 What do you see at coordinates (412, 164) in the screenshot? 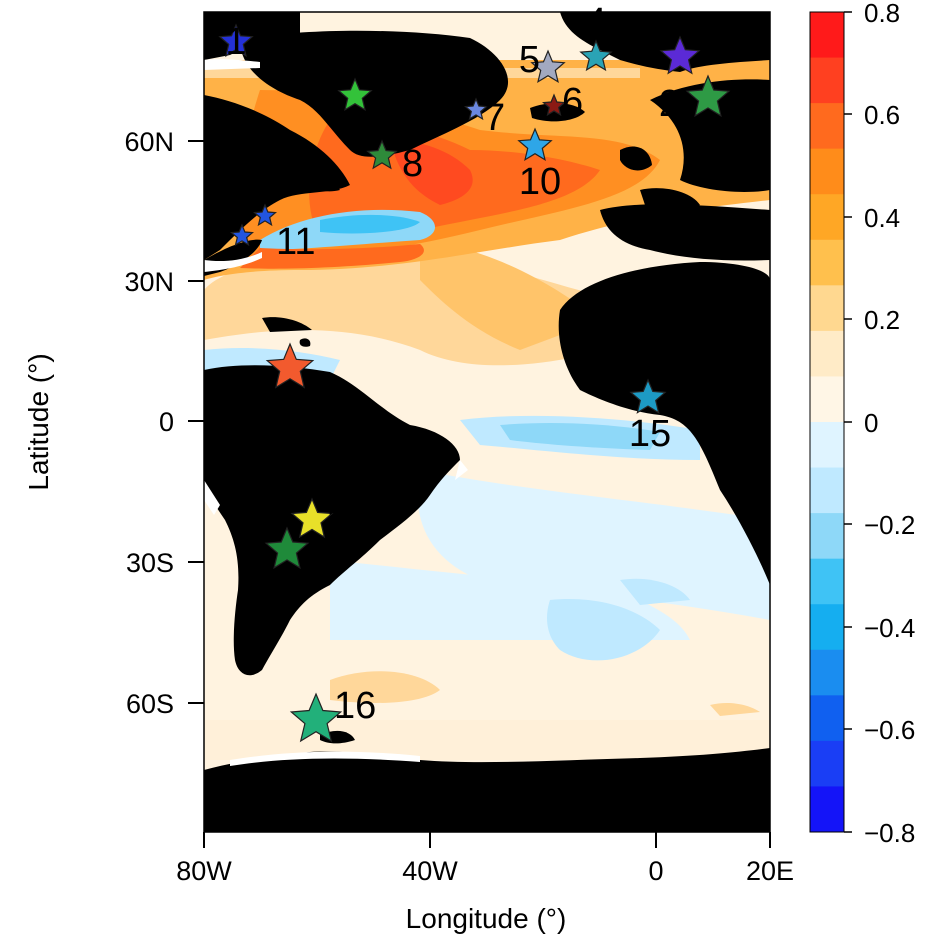
I see `site-label: 8` at bounding box center [412, 164].